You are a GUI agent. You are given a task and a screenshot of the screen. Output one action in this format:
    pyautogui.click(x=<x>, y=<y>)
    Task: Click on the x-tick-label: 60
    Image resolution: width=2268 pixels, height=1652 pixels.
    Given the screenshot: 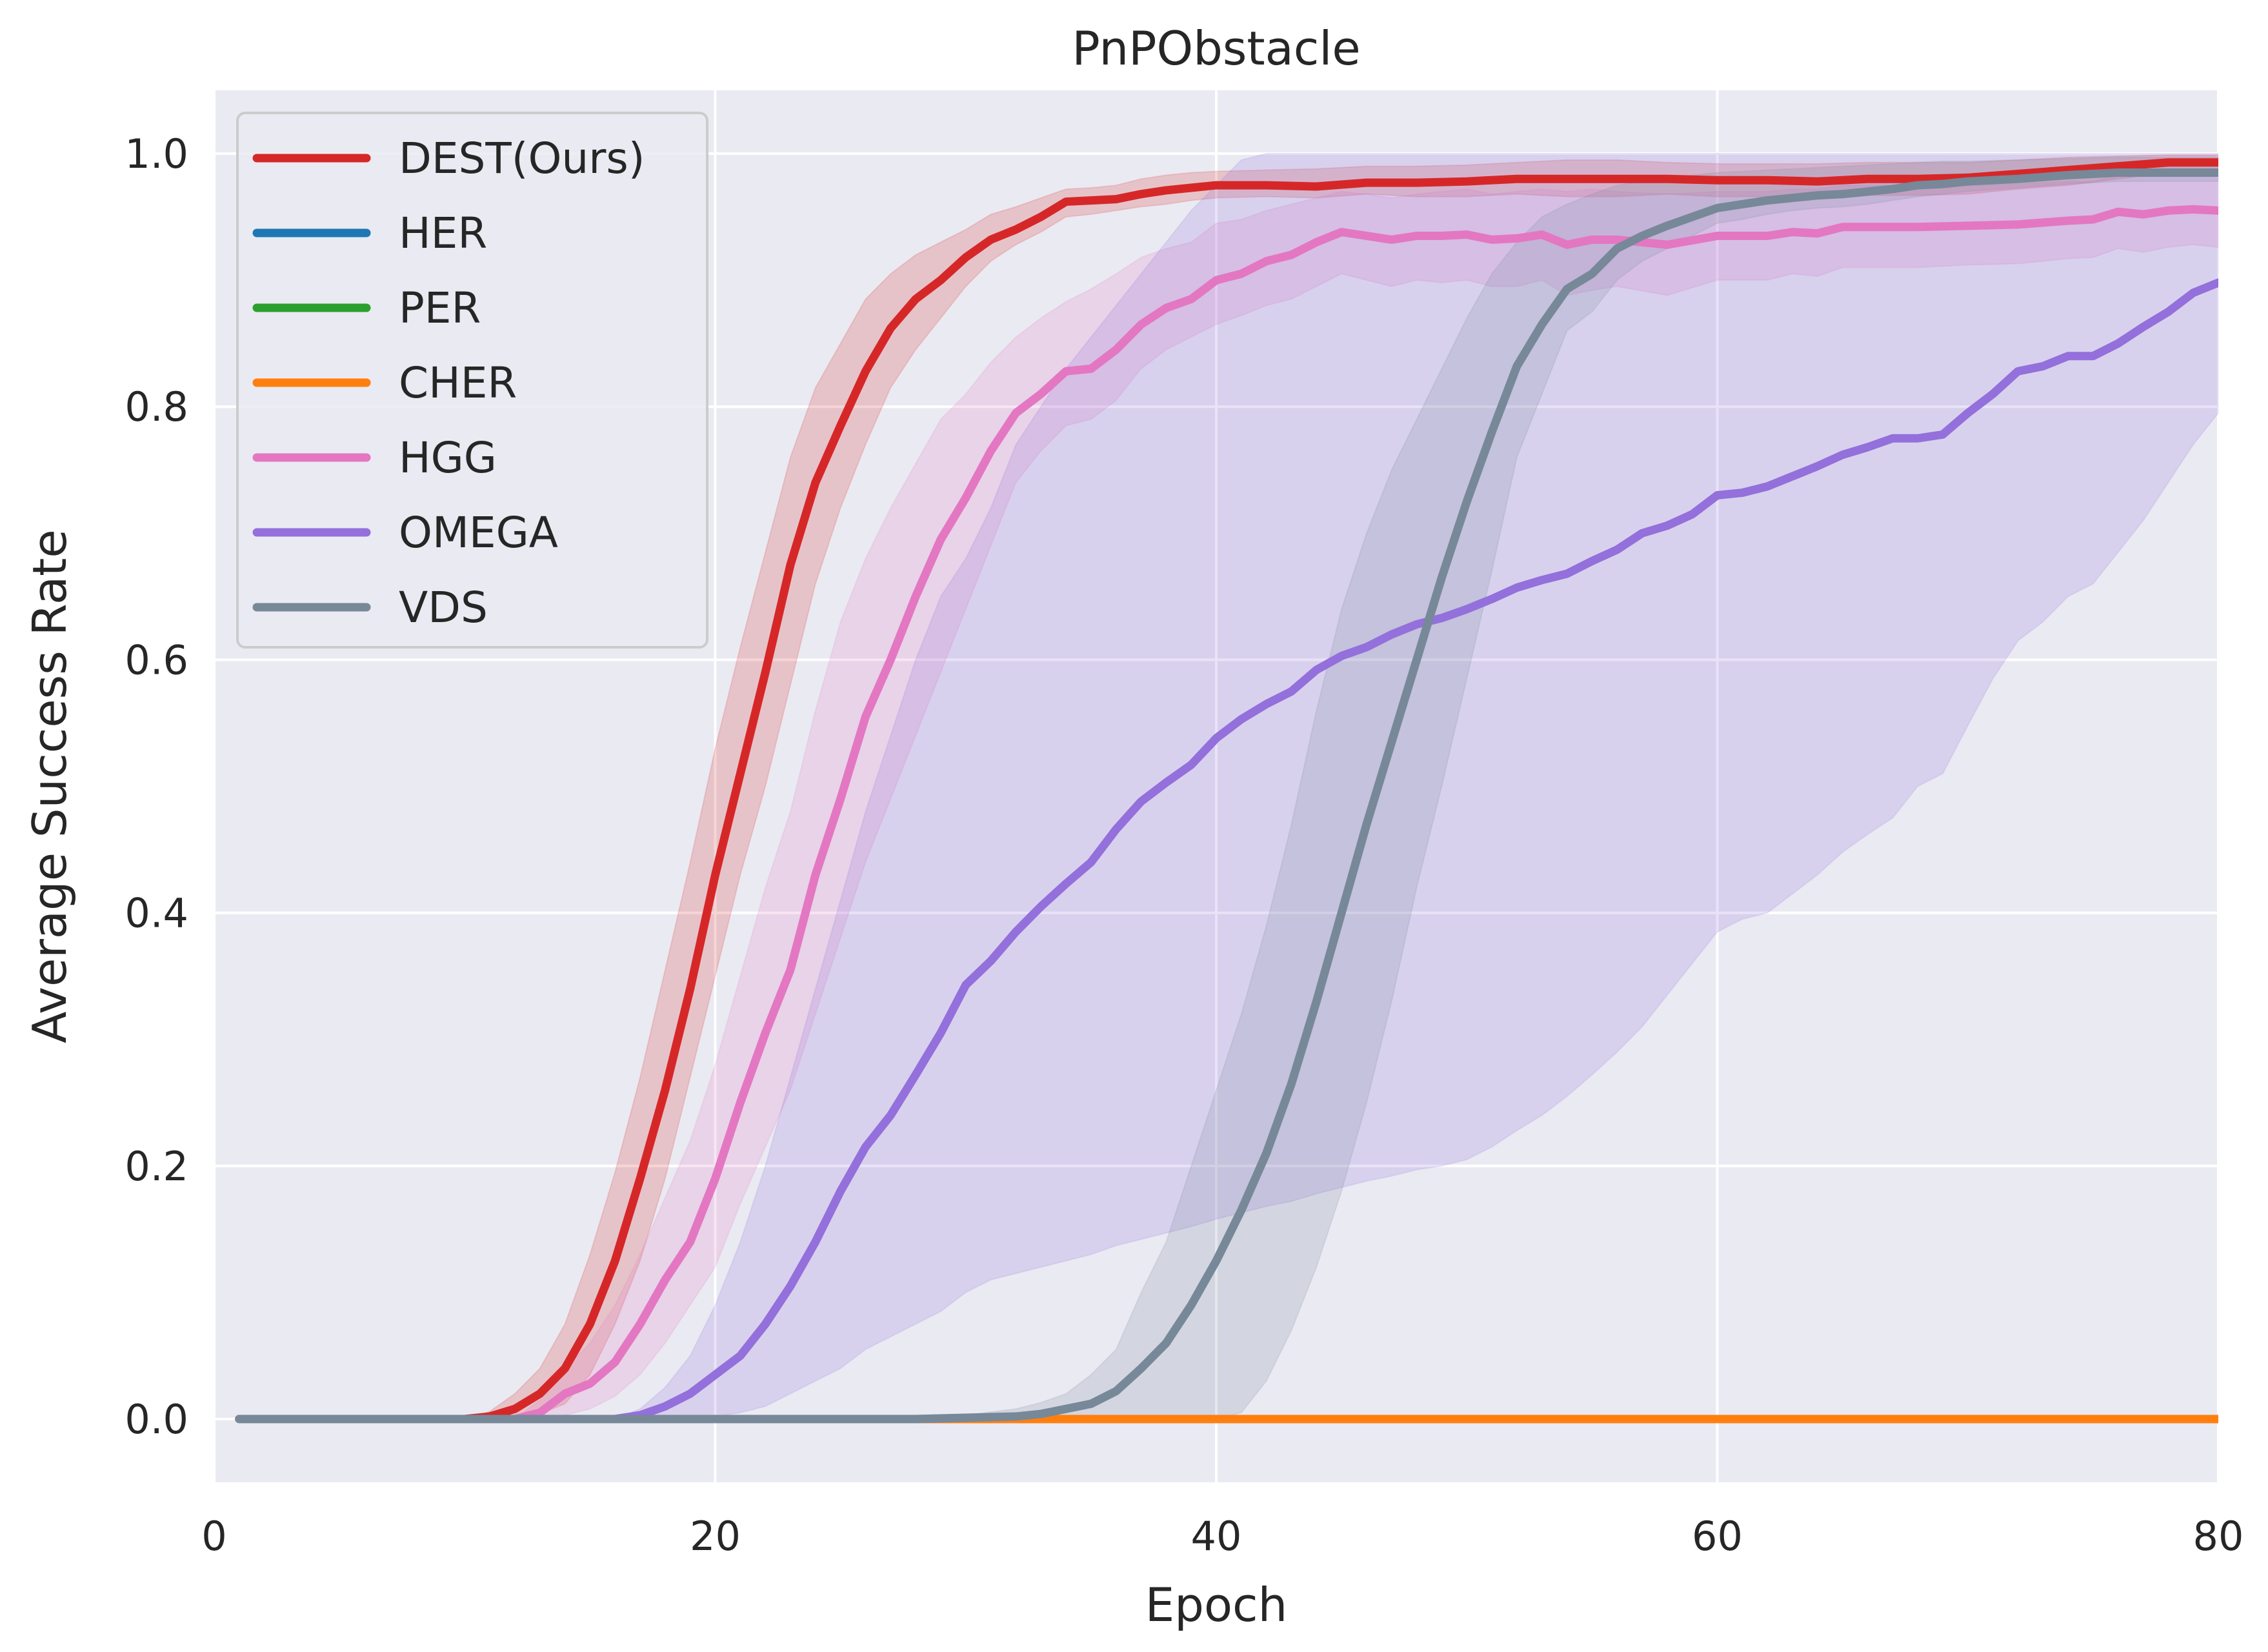 What is the action you would take?
    pyautogui.click(x=1718, y=1536)
    